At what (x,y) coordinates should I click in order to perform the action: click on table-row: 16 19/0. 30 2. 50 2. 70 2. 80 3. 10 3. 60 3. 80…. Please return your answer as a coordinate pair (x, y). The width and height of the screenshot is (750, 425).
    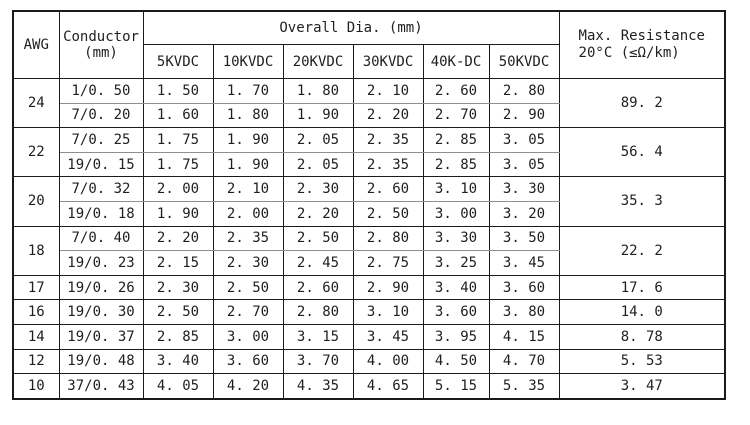
    Looking at the image, I should click on (369, 312).